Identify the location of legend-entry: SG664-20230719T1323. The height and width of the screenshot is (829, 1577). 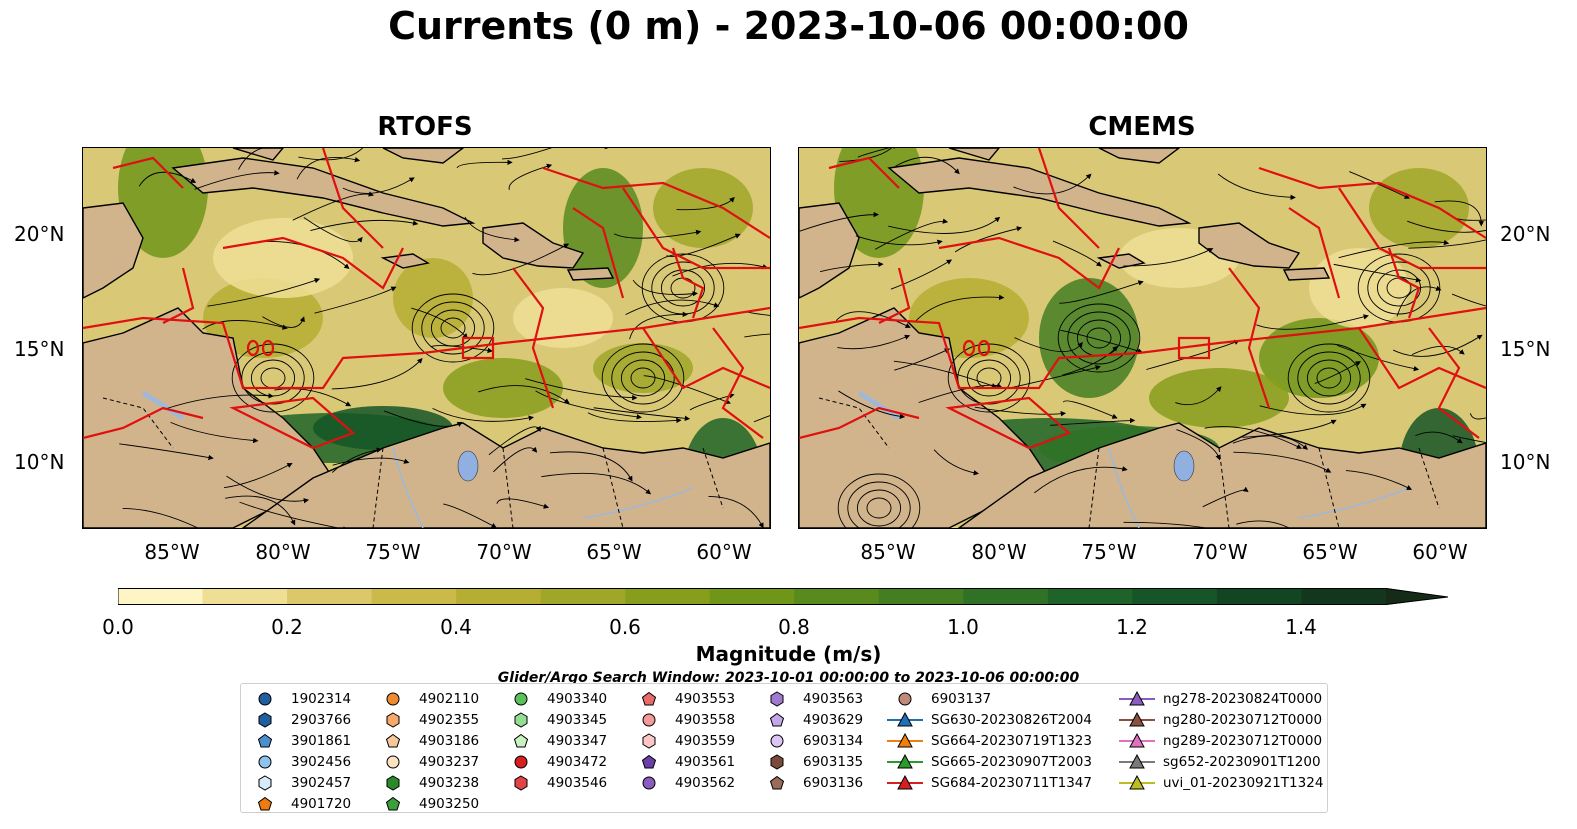
(989, 740).